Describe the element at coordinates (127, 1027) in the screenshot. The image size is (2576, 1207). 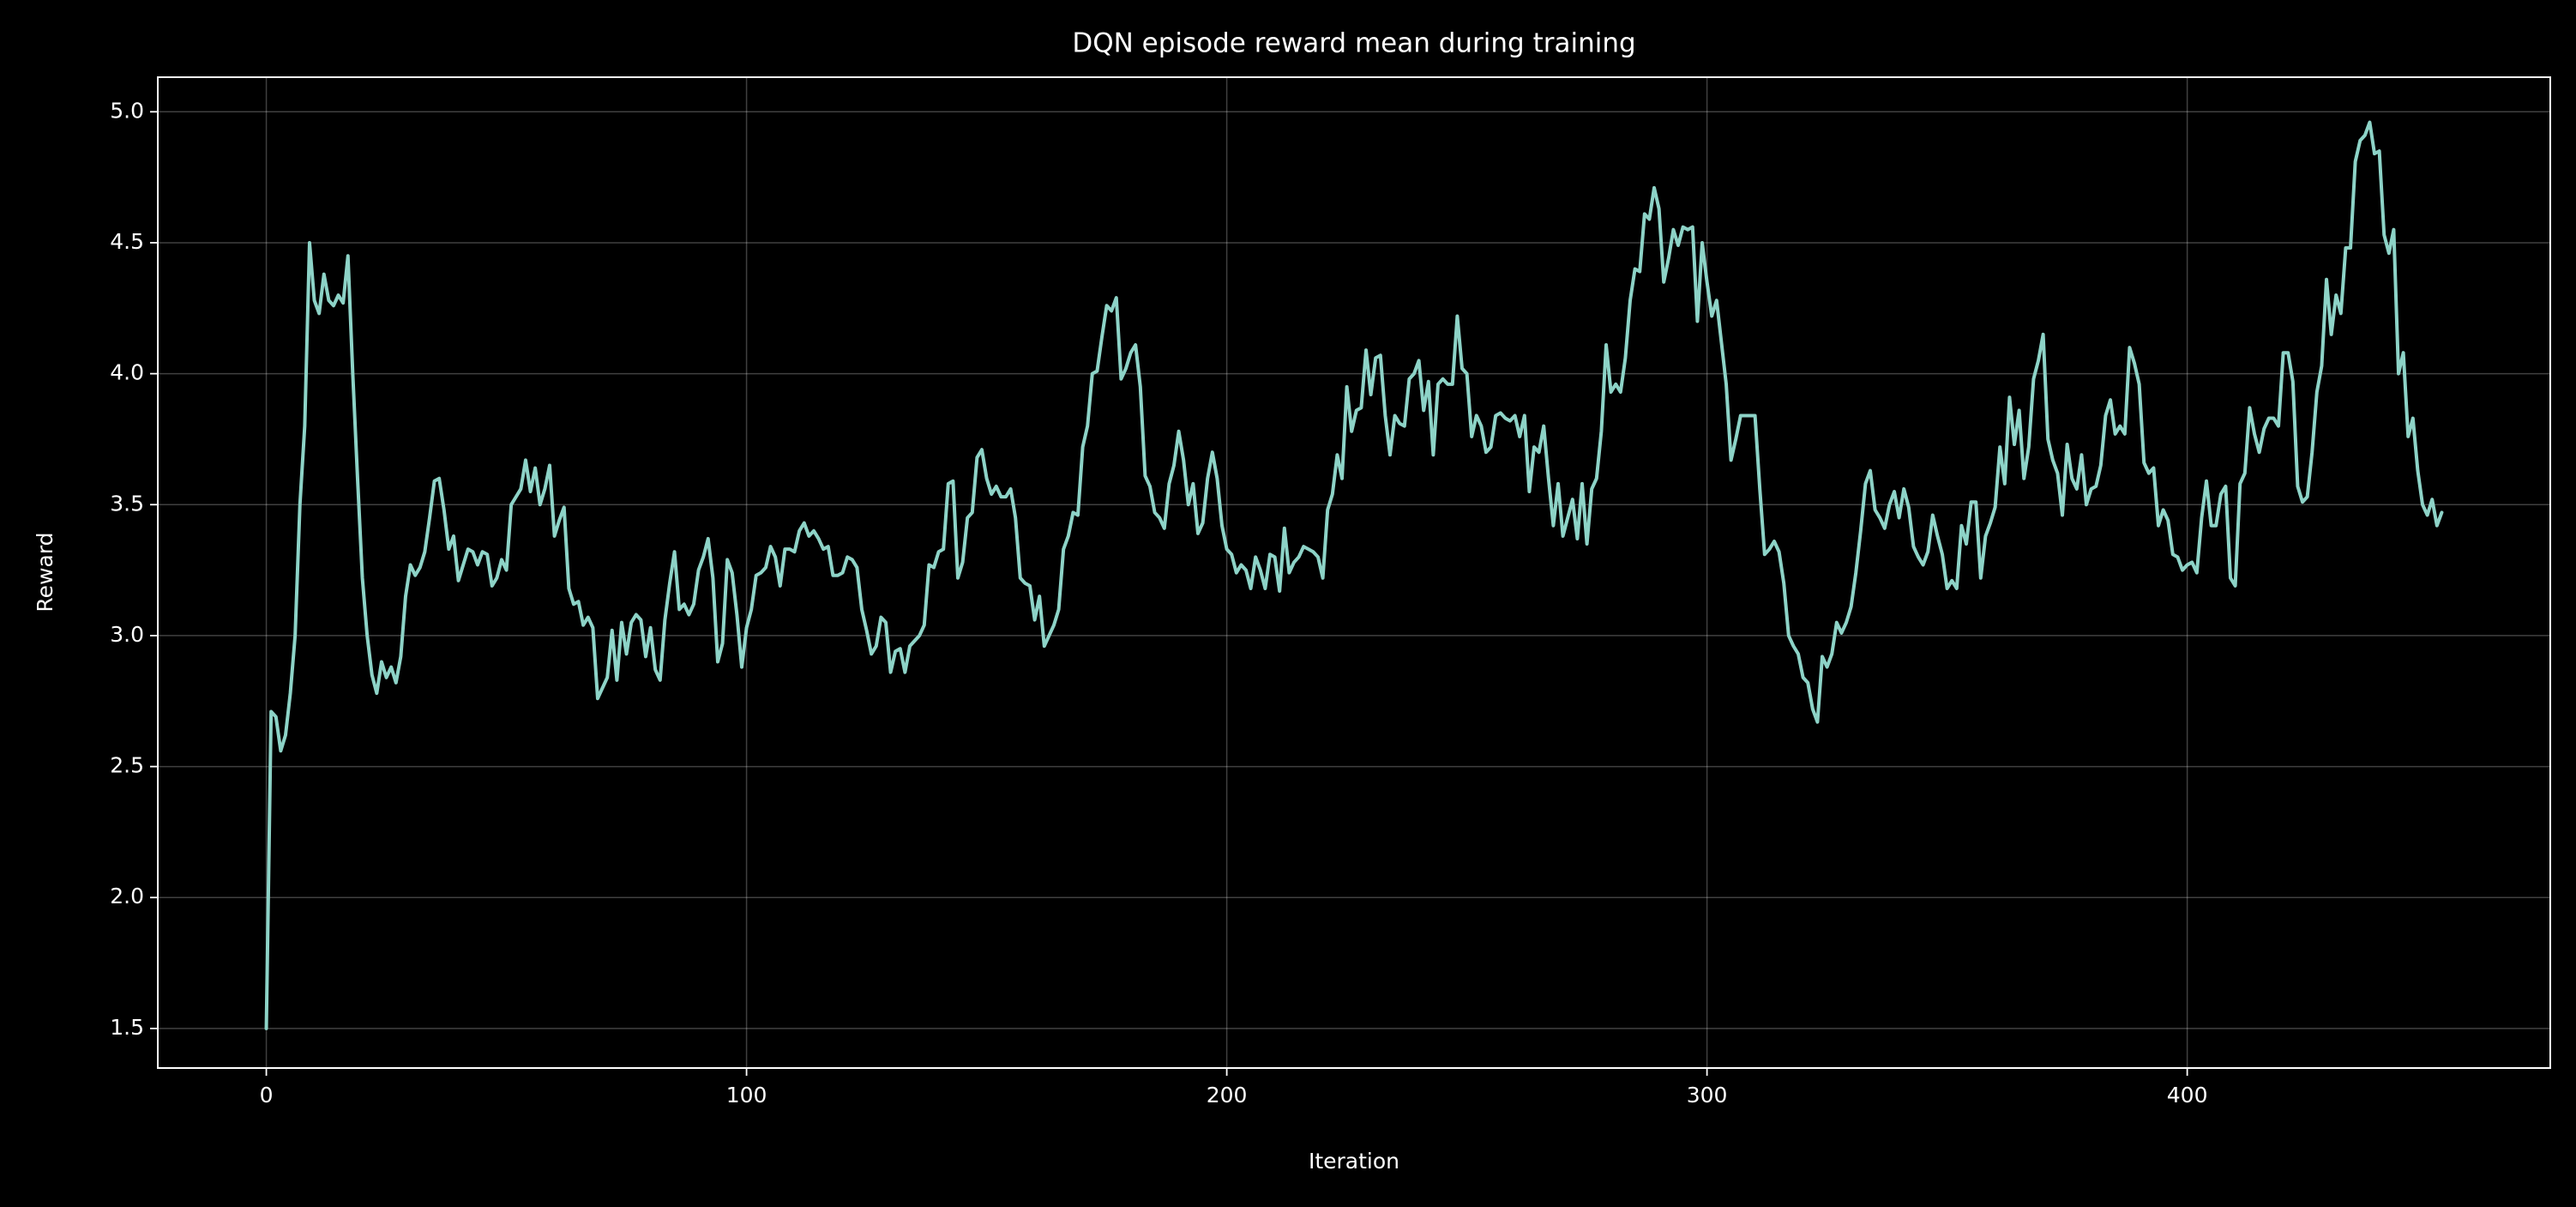
I see `y-tick-label: 1.5` at that location.